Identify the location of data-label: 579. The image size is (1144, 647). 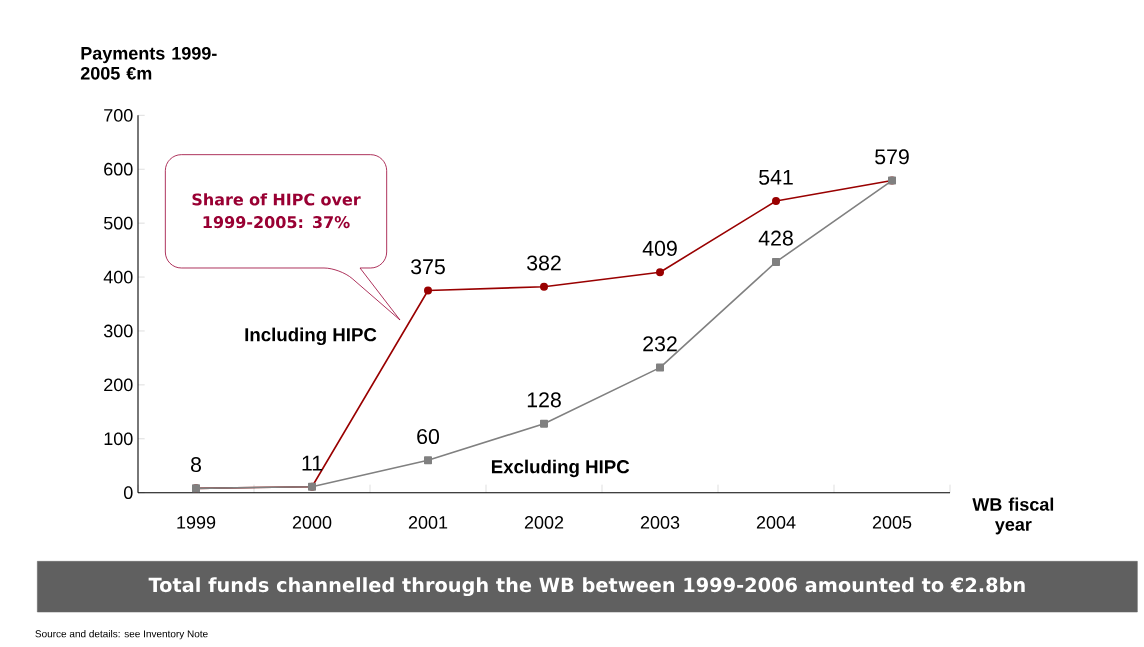
(892, 157).